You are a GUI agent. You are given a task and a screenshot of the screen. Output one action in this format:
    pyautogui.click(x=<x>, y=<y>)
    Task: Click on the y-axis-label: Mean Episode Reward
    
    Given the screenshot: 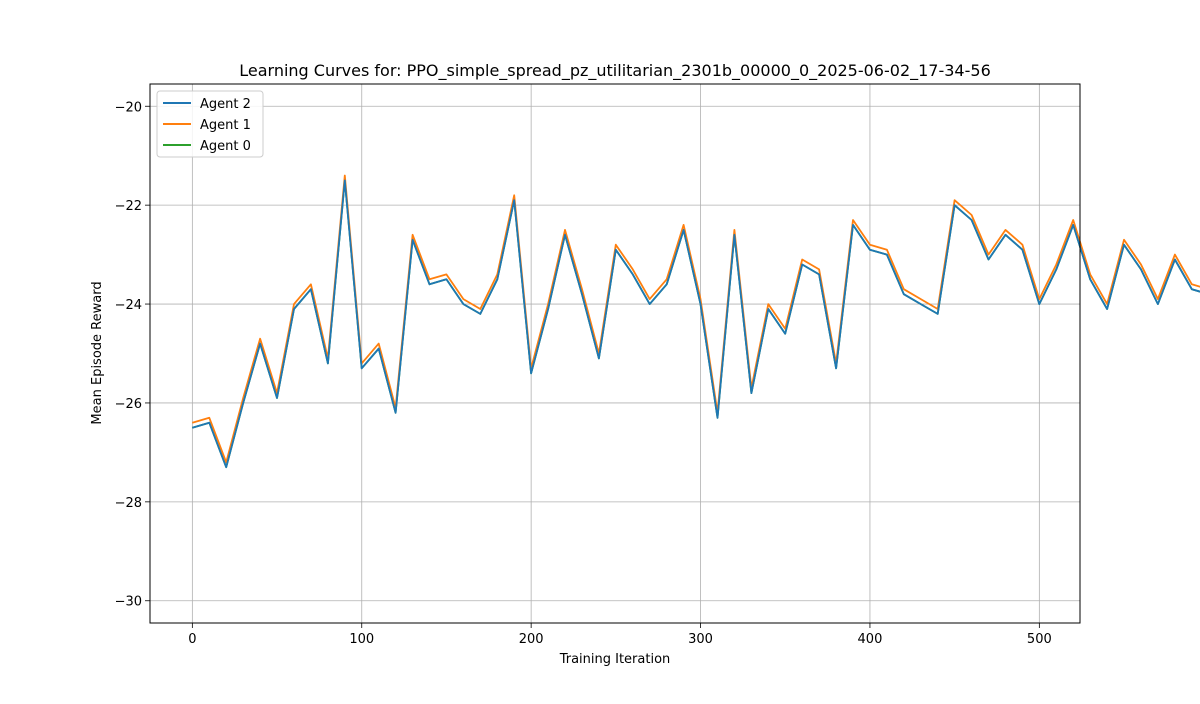 What is the action you would take?
    pyautogui.click(x=97, y=352)
    